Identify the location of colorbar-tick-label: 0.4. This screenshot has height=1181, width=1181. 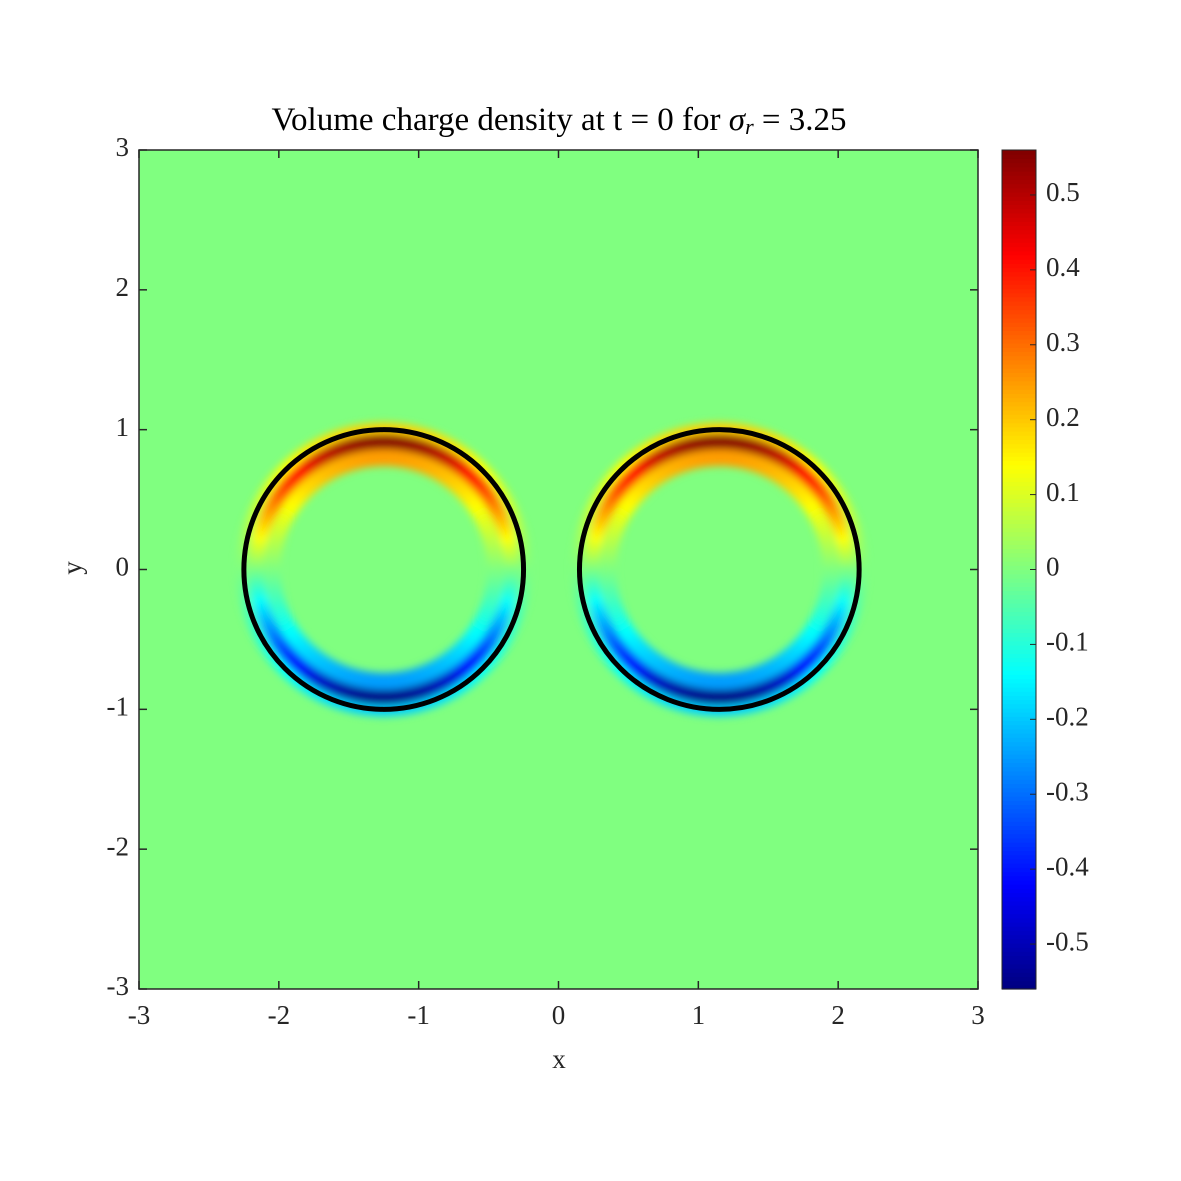
(1063, 267).